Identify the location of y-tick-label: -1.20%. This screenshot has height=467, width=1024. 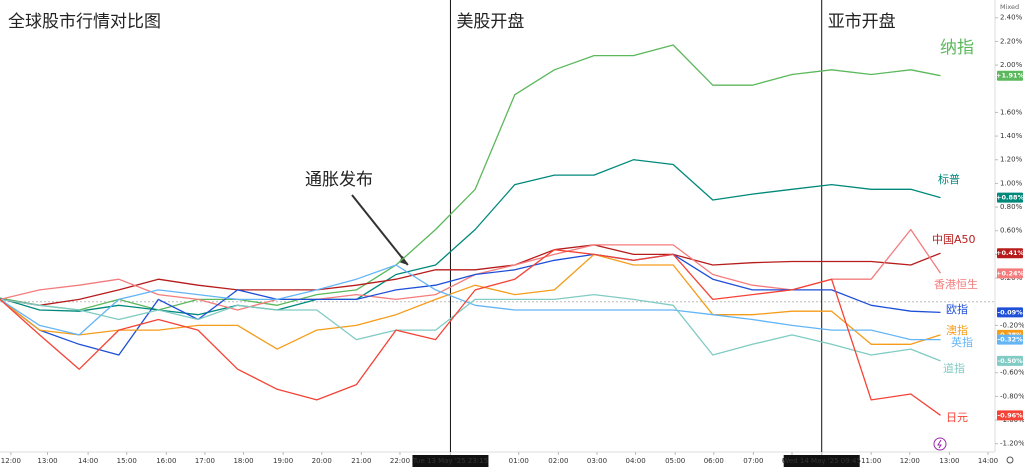
(1012, 444).